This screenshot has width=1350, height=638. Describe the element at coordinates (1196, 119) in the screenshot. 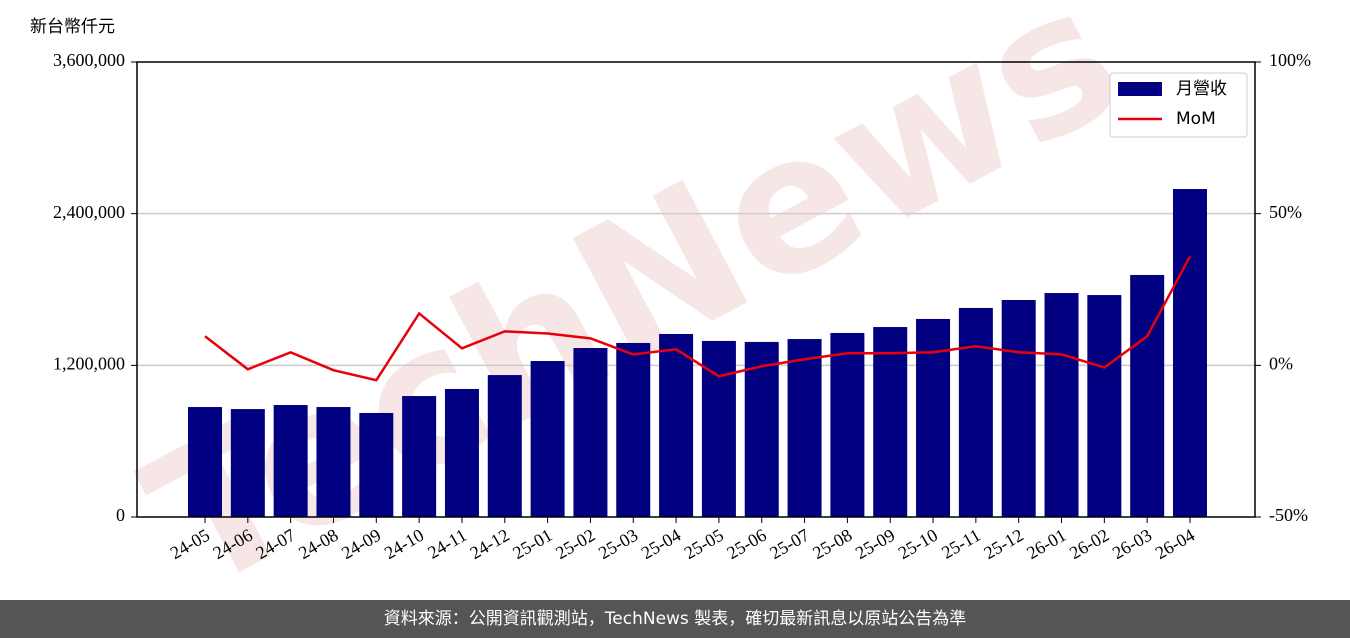

I see `legend-label: MoM` at that location.